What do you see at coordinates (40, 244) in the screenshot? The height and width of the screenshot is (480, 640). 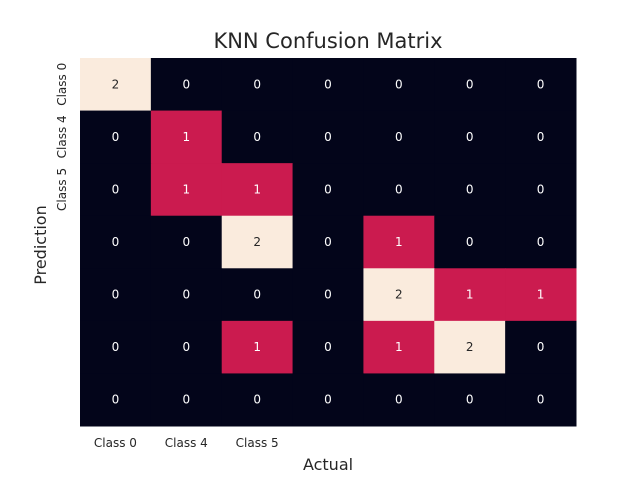 I see `y-axis-label: Prediction` at bounding box center [40, 244].